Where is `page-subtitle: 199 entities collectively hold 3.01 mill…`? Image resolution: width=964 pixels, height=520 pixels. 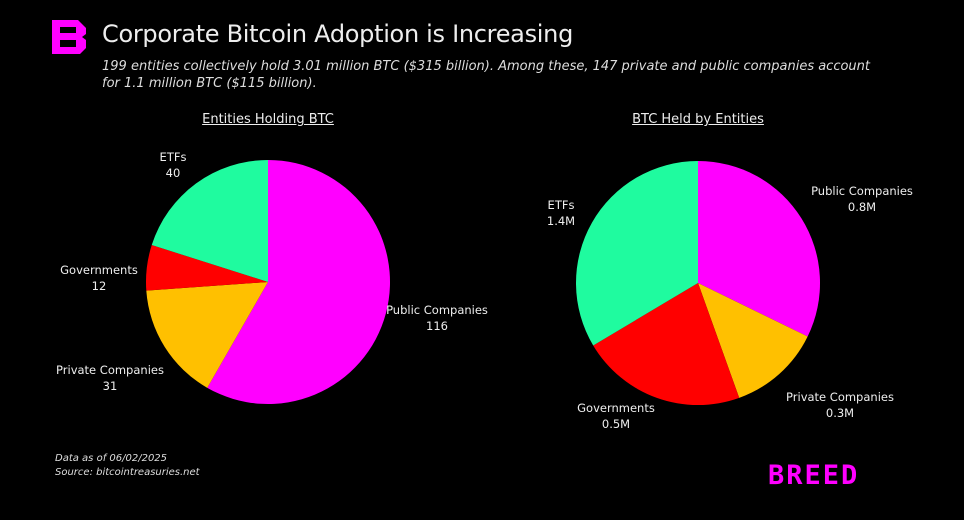 page-subtitle: 199 entities collectively hold 3.01 mill… is located at coordinates (486, 75).